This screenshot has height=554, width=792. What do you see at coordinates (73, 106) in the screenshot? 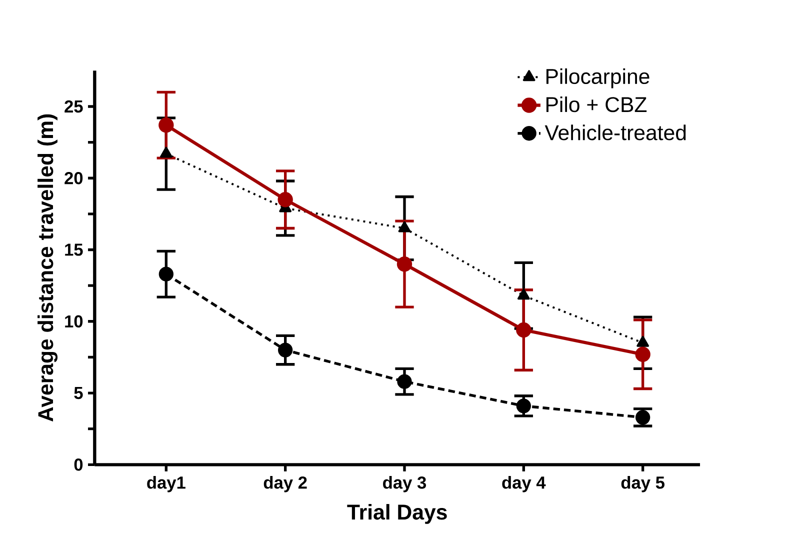
I see `y-tick-label: 25` at bounding box center [73, 106].